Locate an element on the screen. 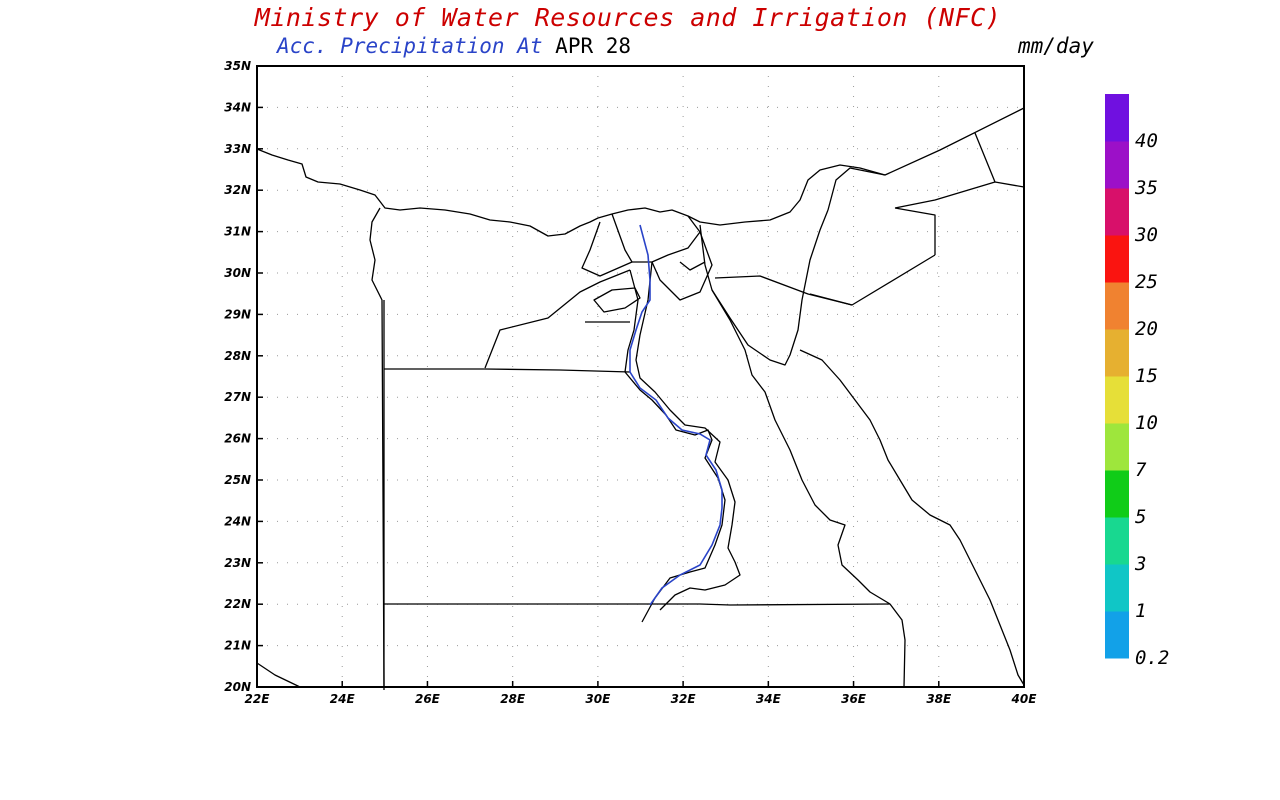  delta-governorates is located at coordinates (758, 263).